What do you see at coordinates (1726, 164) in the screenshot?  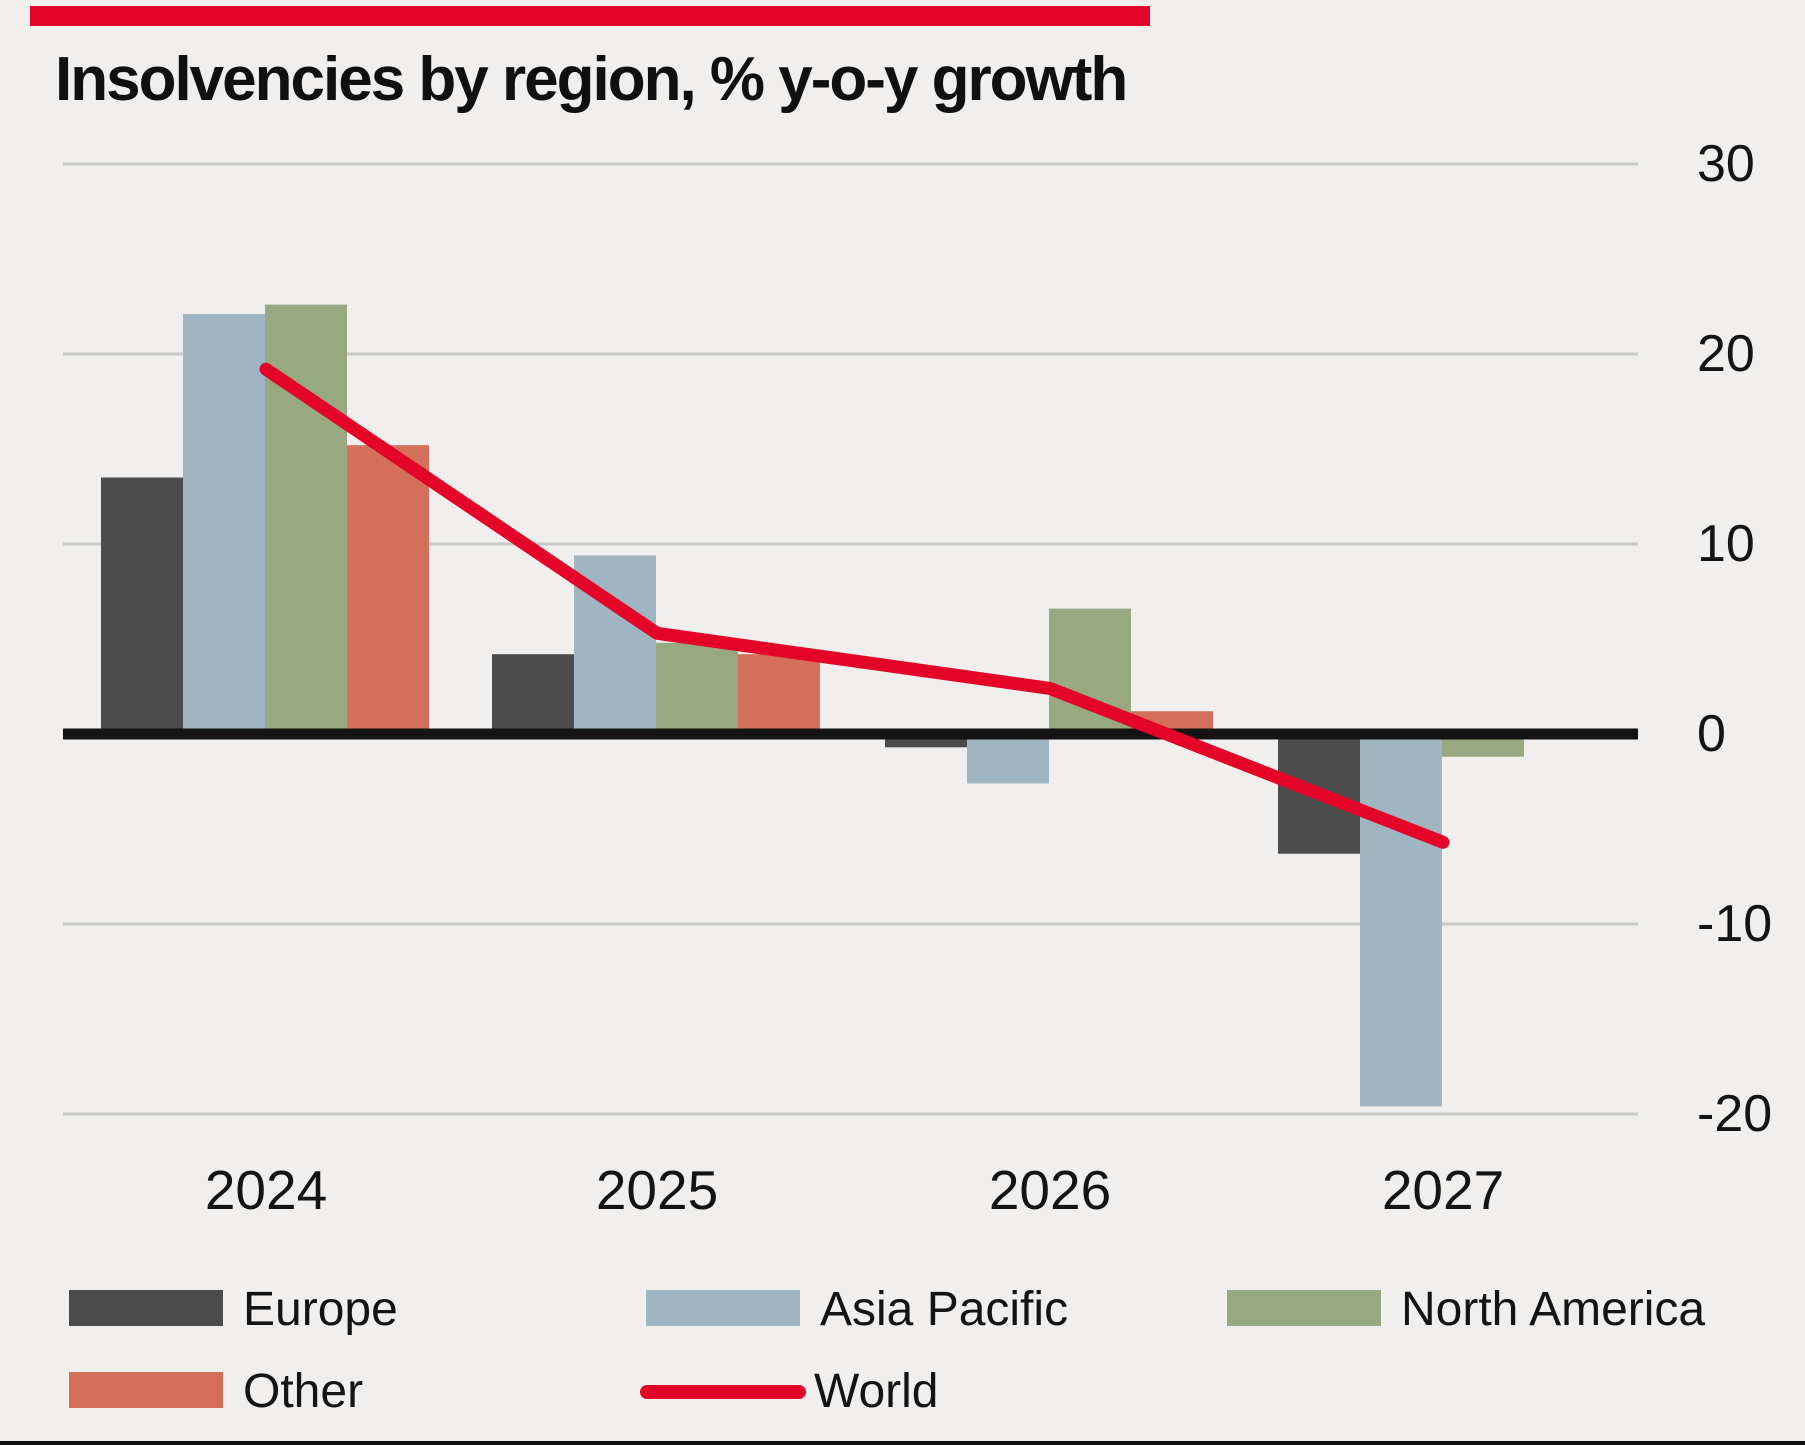 I see `y-tick-label-30: 30` at bounding box center [1726, 164].